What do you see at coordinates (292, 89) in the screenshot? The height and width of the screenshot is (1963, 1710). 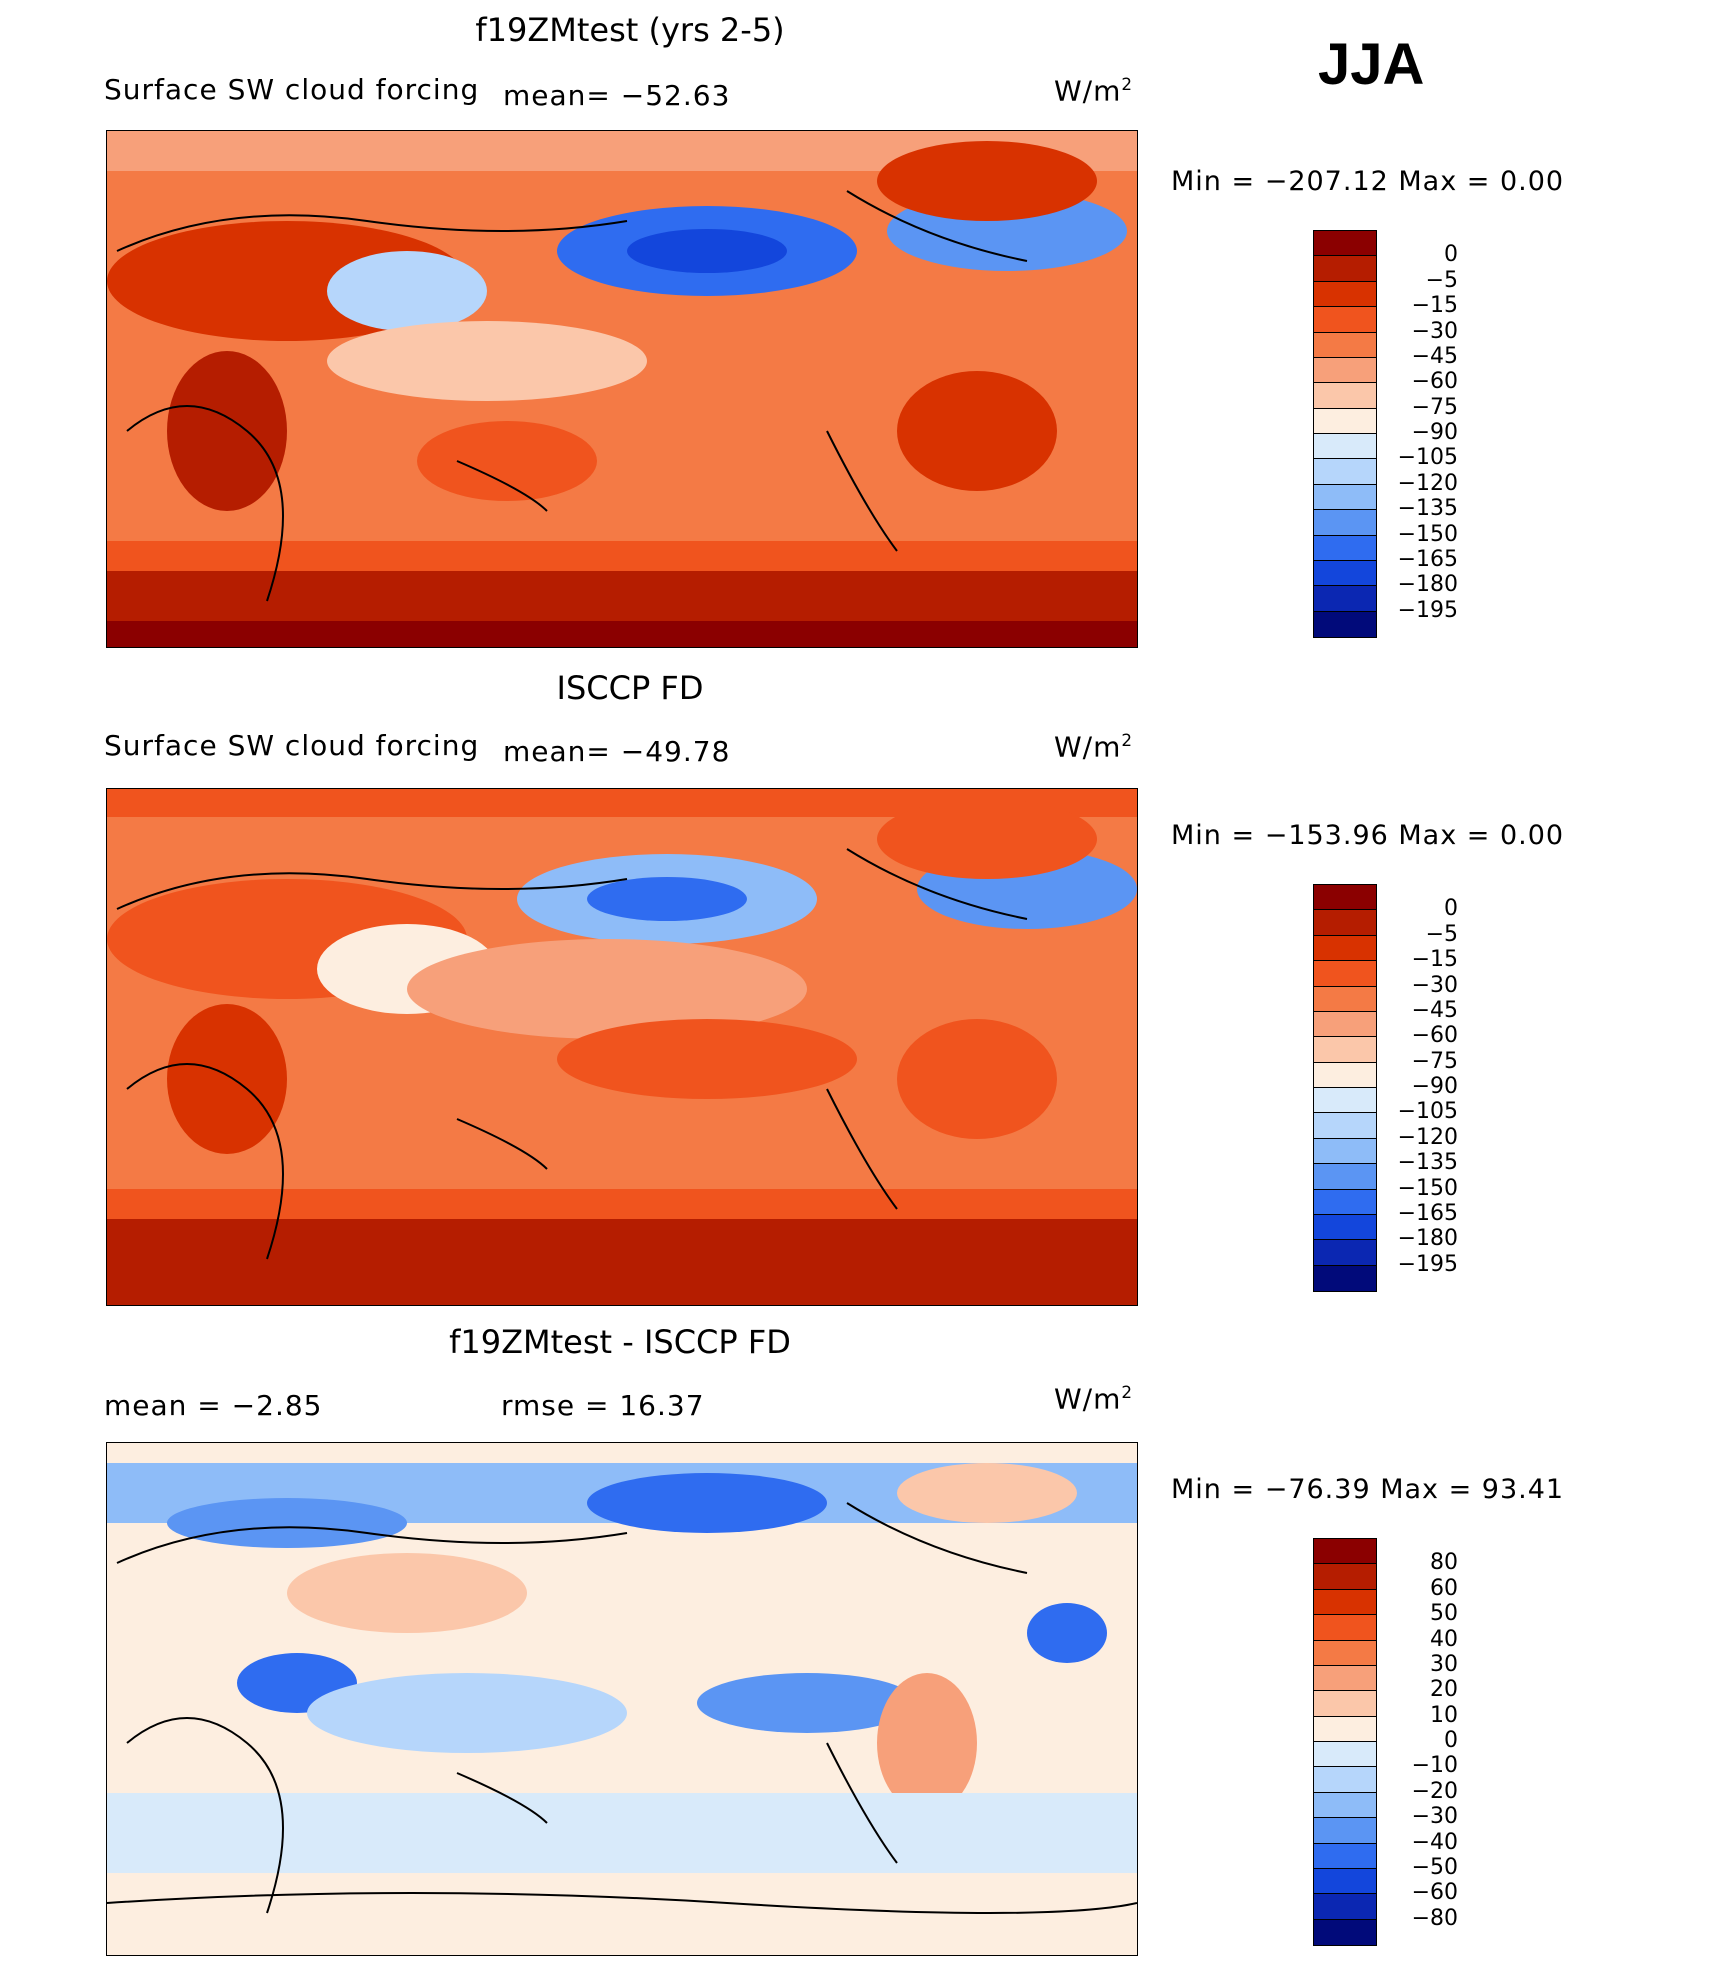 I see `panel1-field-label: Surface SW cloud forcing` at bounding box center [292, 89].